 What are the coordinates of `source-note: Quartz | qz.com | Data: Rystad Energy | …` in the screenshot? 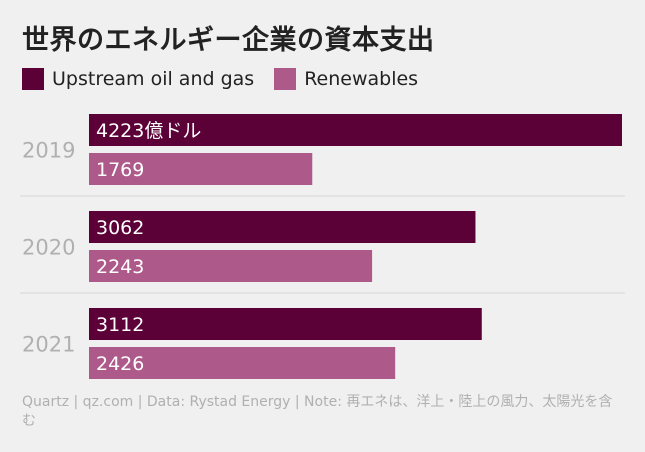 It's located at (317, 411).